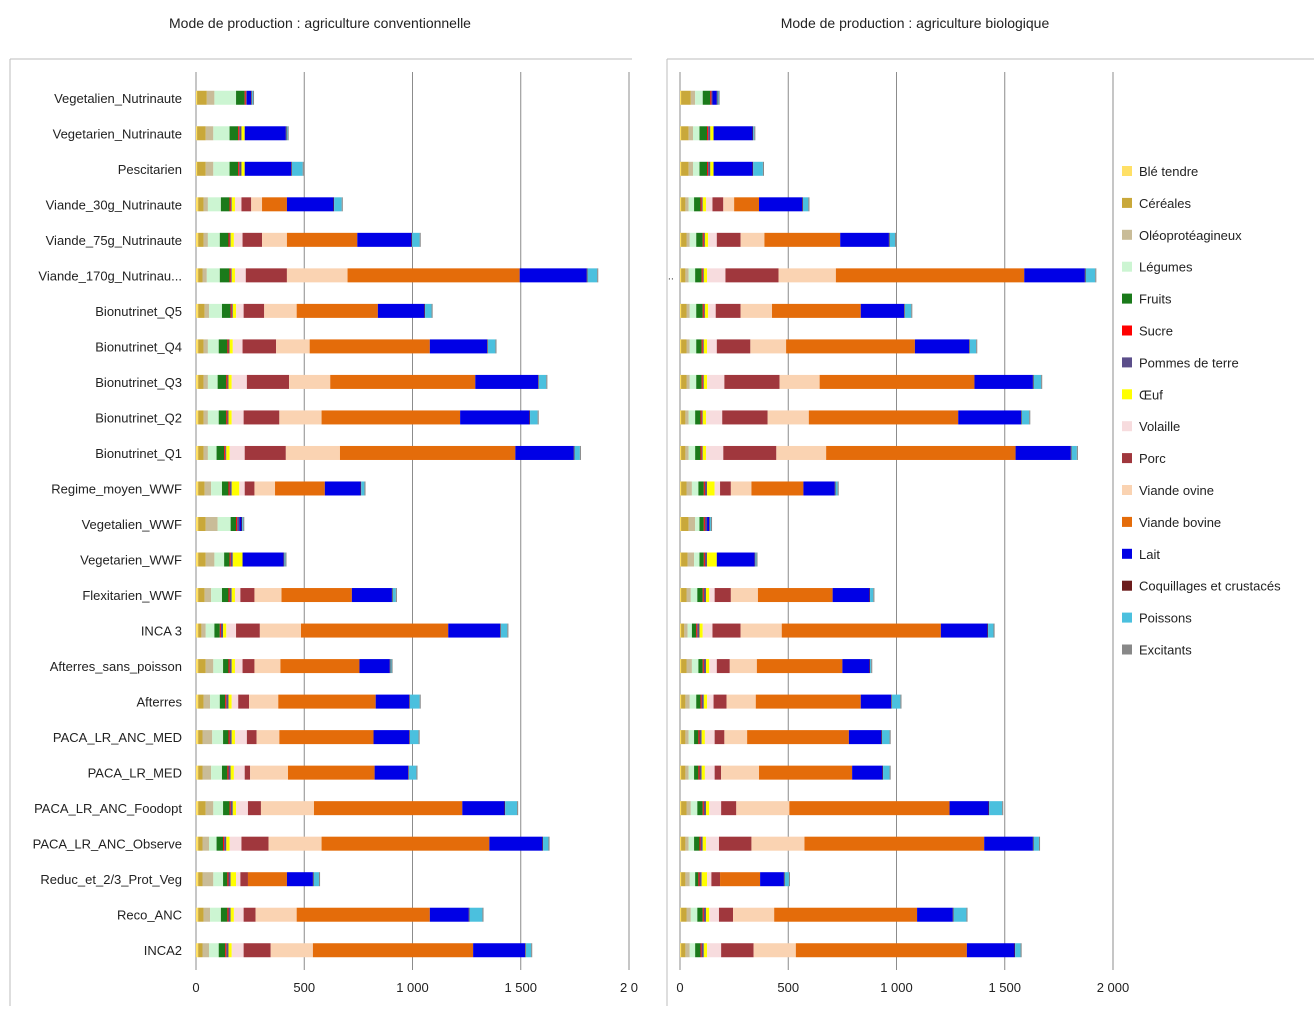  I want to click on category-label: Bionutrinet_Q2, so click(138, 417).